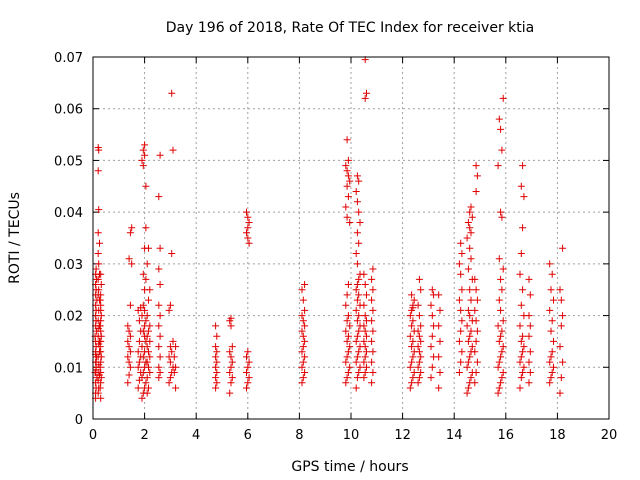 This screenshot has height=480, width=640. What do you see at coordinates (144, 435) in the screenshot?
I see `x-tick-label: 2` at bounding box center [144, 435].